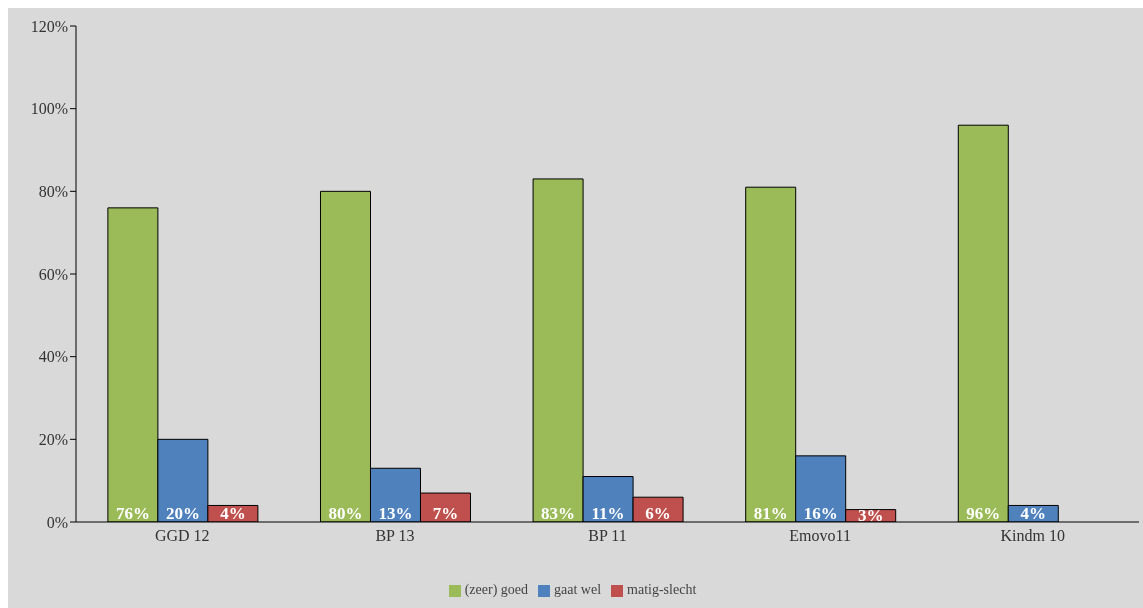 This screenshot has height=608, width=1143. Describe the element at coordinates (57, 522) in the screenshot. I see `y-tick-label: 0%` at that location.